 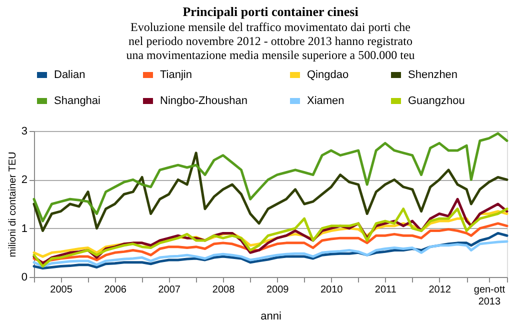 What do you see at coordinates (115, 290) in the screenshot?
I see `x-tick-label: 2006` at bounding box center [115, 290].